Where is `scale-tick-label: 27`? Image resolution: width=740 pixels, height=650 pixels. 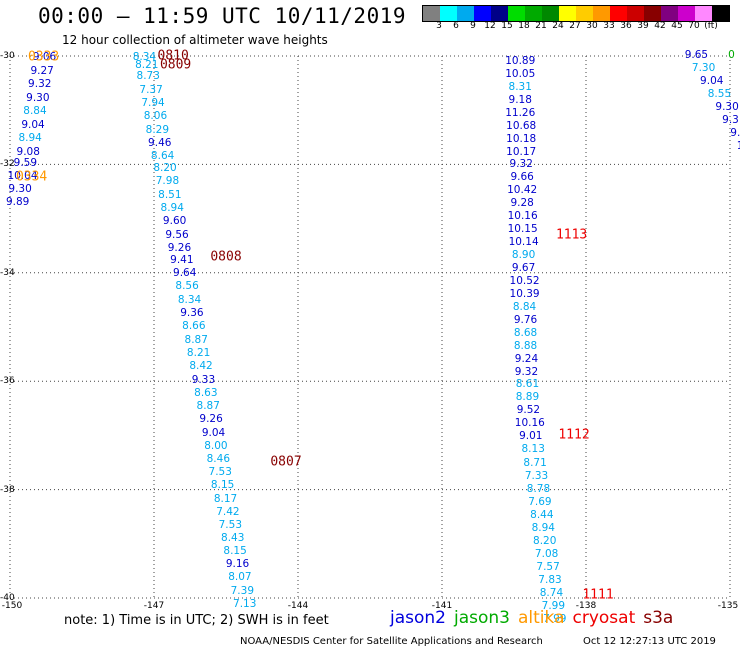 scale-tick-label: 27 is located at coordinates (575, 26).